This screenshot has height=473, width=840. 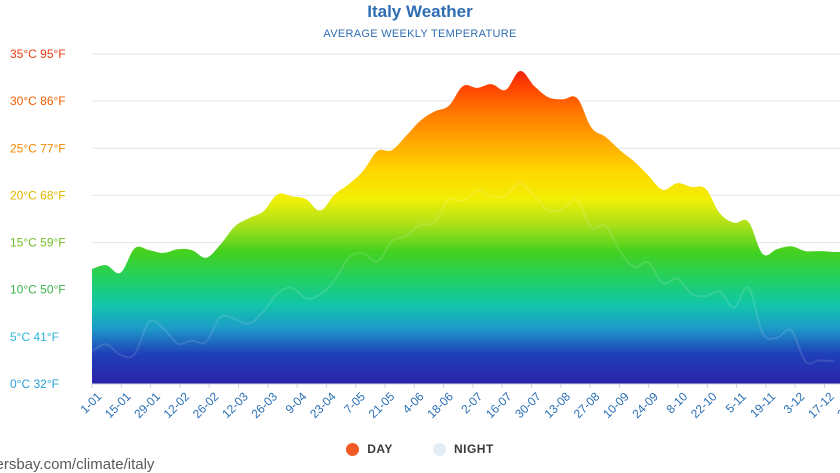 What do you see at coordinates (528, 405) in the screenshot?
I see `x-tick-label: 30-07` at bounding box center [528, 405].